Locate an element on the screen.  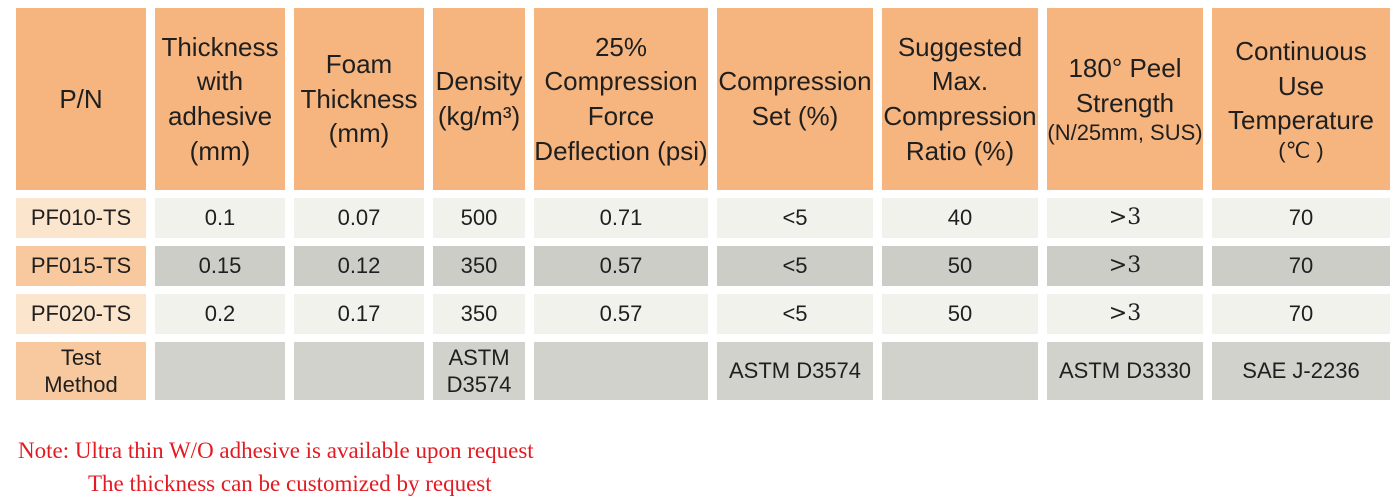
header-label: Suggested Max. Compression Ratio (%) is located at coordinates (960, 98).